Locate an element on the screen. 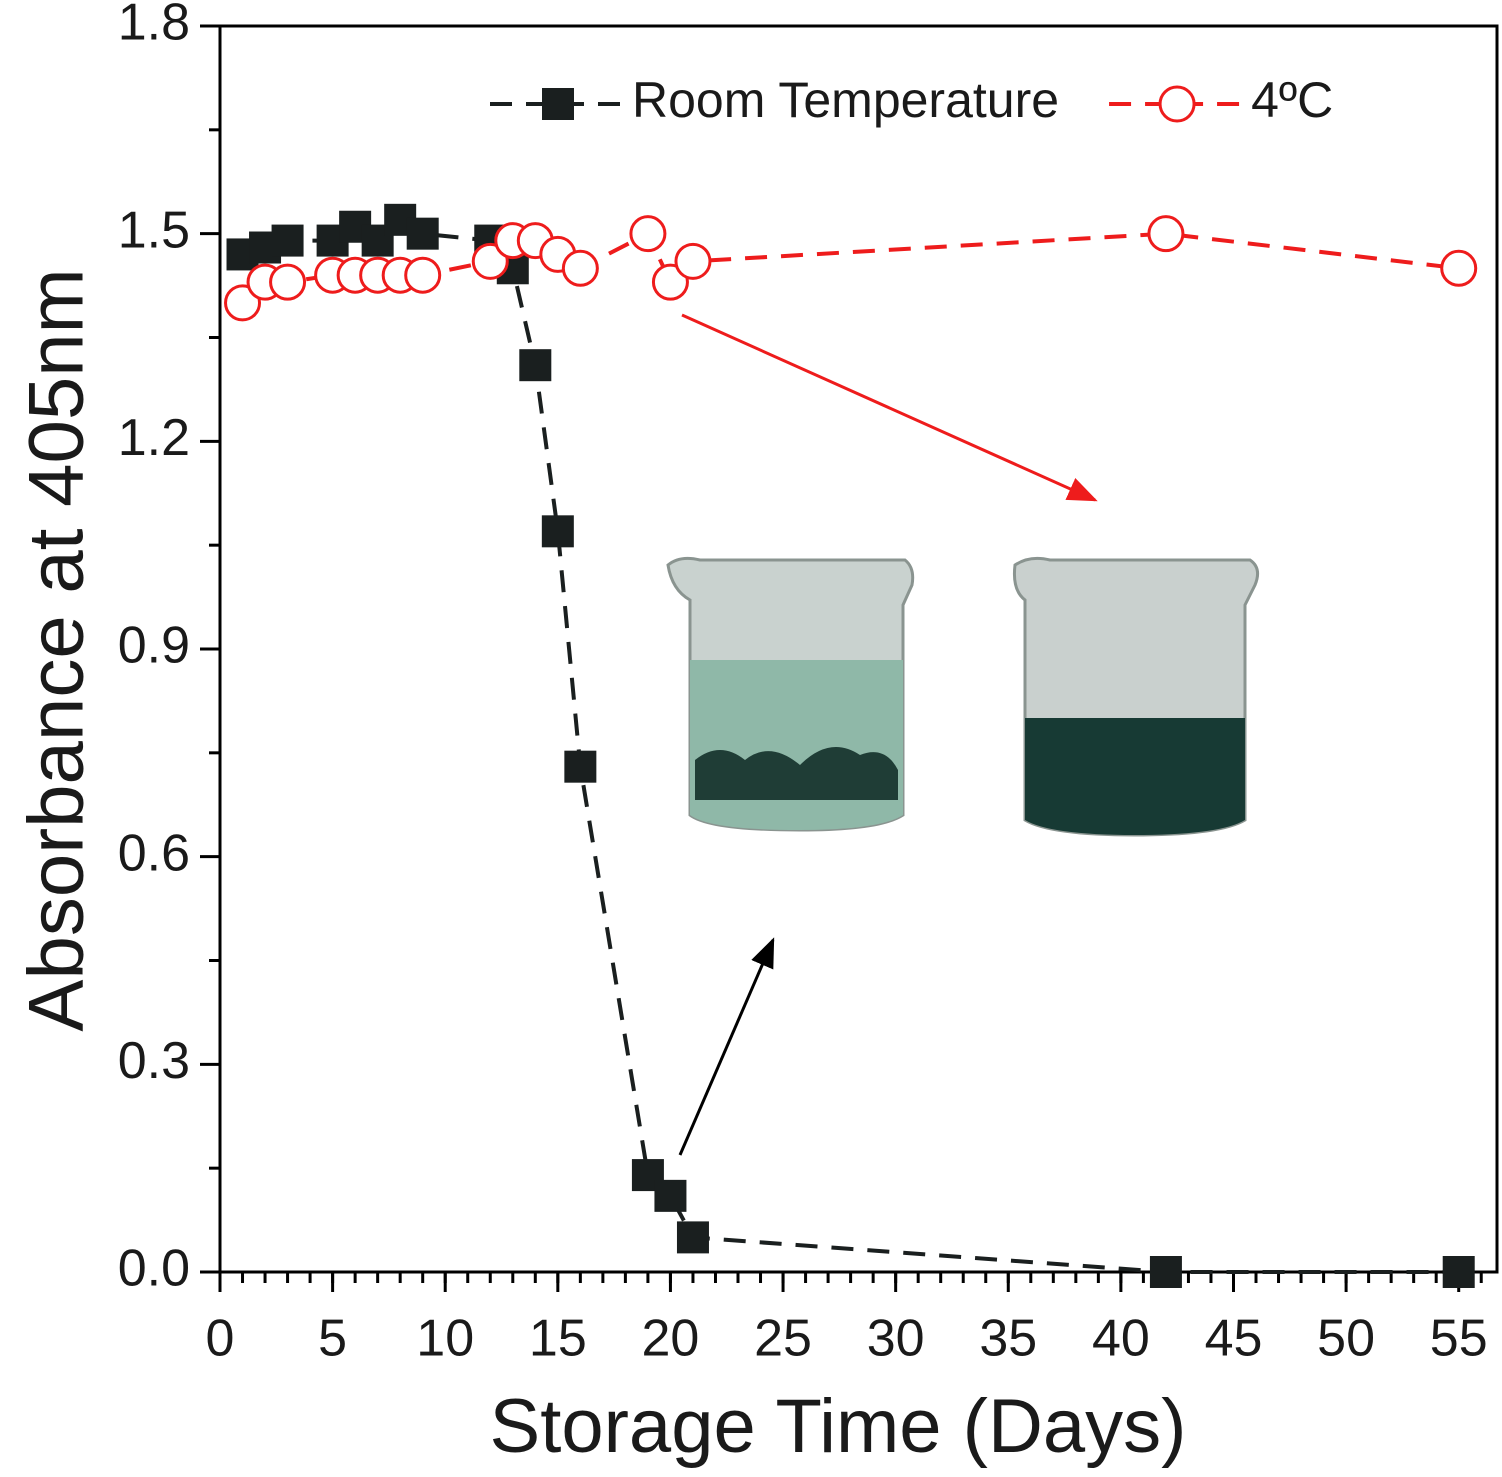  inset-photo is located at coordinates (963, 696).